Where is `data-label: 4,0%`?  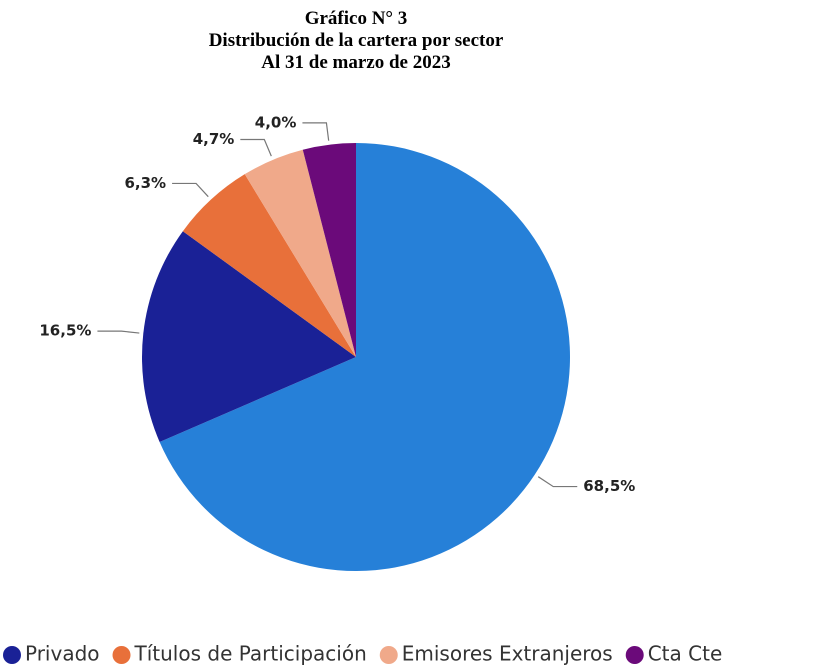
data-label: 4,0% is located at coordinates (276, 122).